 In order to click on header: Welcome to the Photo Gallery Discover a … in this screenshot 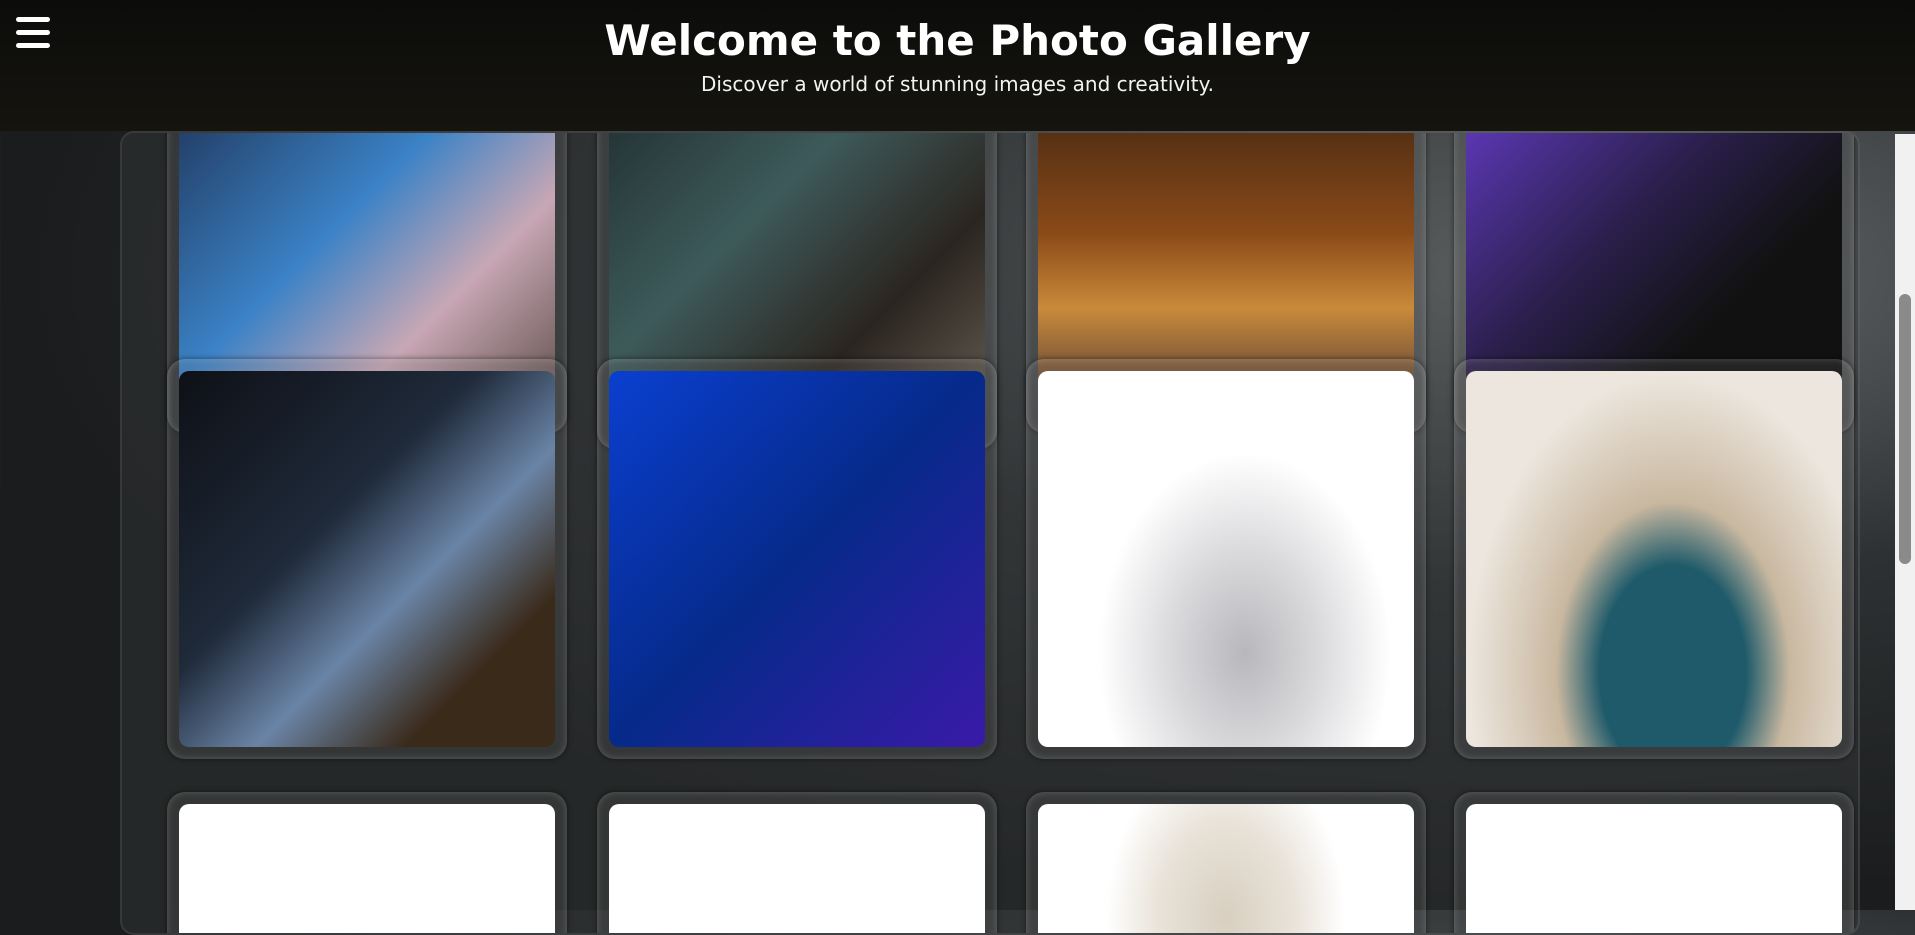, I will do `click(957, 65)`.